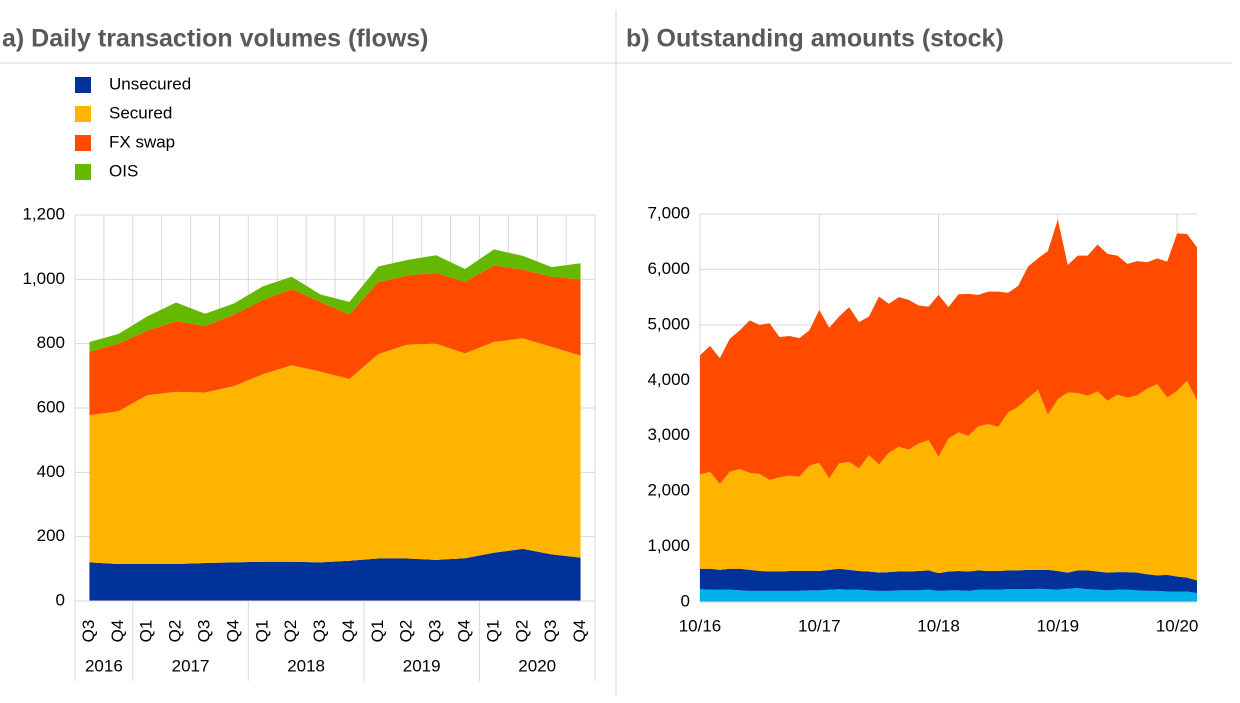 The image size is (1240, 703). What do you see at coordinates (51, 471) in the screenshot?
I see `y-tick-label: 400` at bounding box center [51, 471].